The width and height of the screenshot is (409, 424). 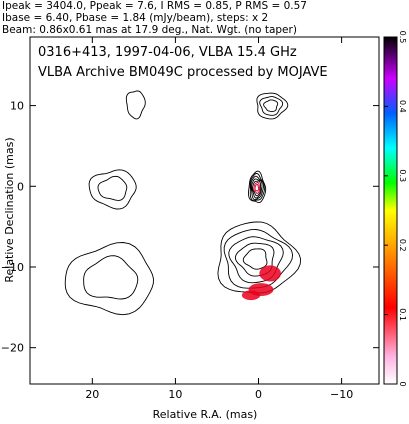 What do you see at coordinates (402, 314) in the screenshot?
I see `colorbar-tick-label-0.1: 0.1` at bounding box center [402, 314].